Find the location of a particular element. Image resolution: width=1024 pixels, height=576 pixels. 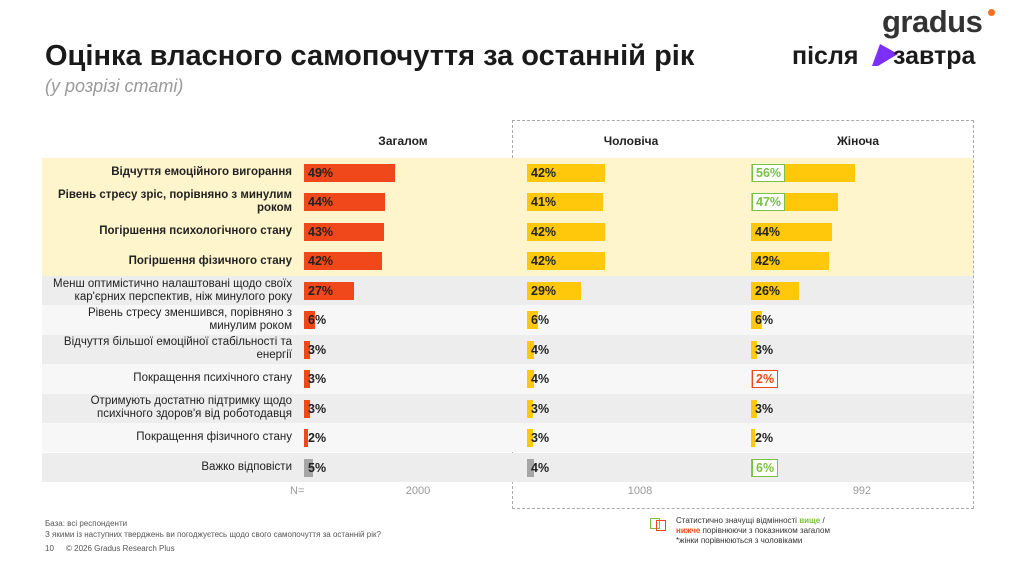

legend-text: порівнюючи з показником загалом is located at coordinates (766, 530).